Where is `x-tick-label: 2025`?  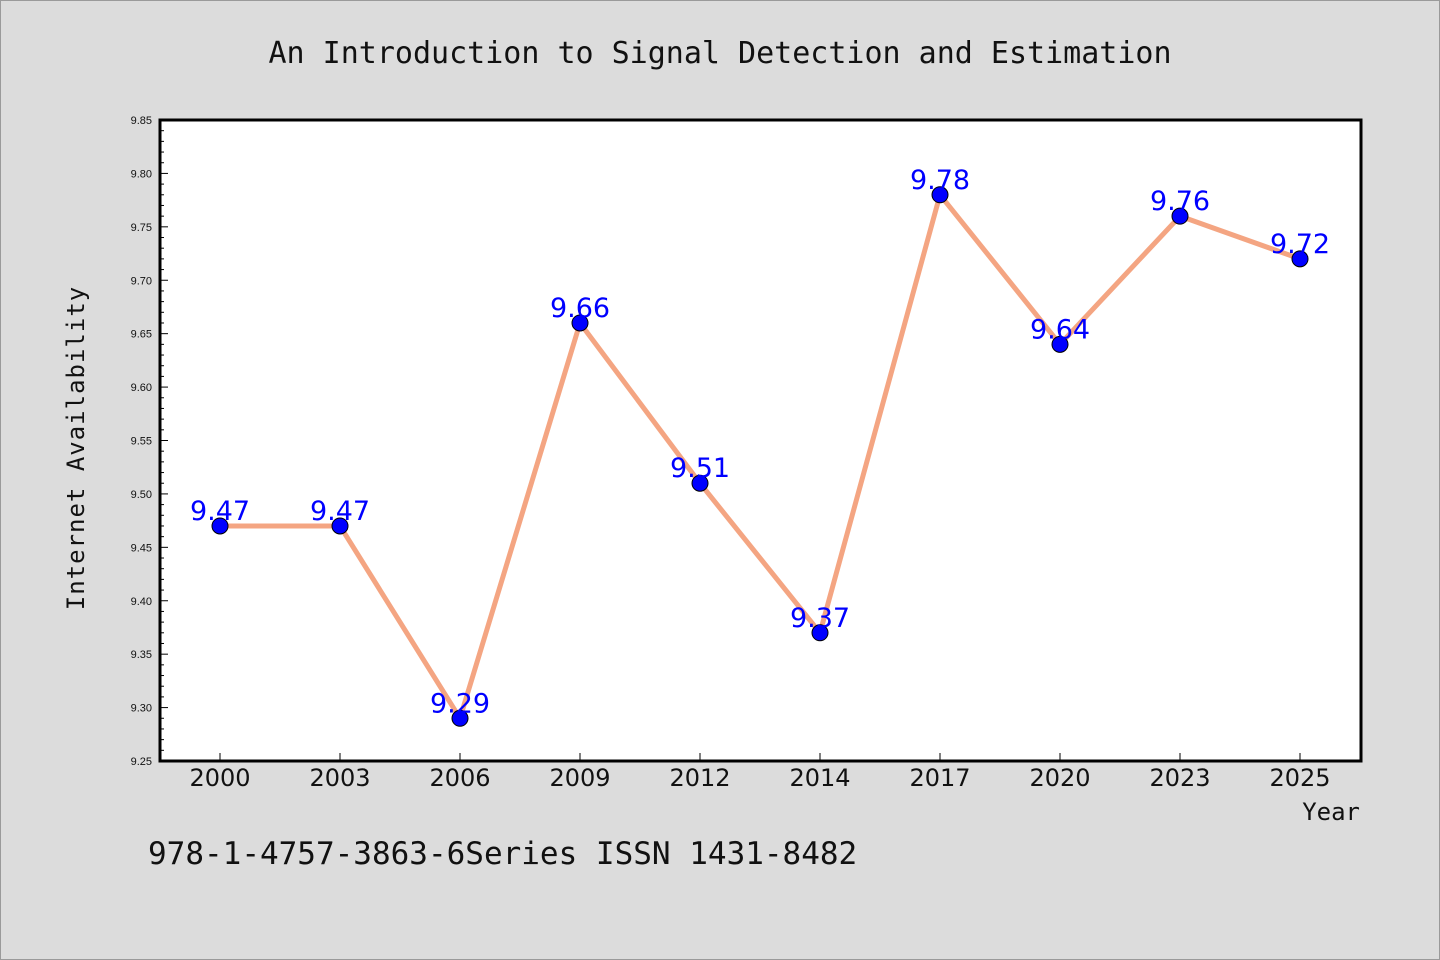 x-tick-label: 2025 is located at coordinates (1299, 778).